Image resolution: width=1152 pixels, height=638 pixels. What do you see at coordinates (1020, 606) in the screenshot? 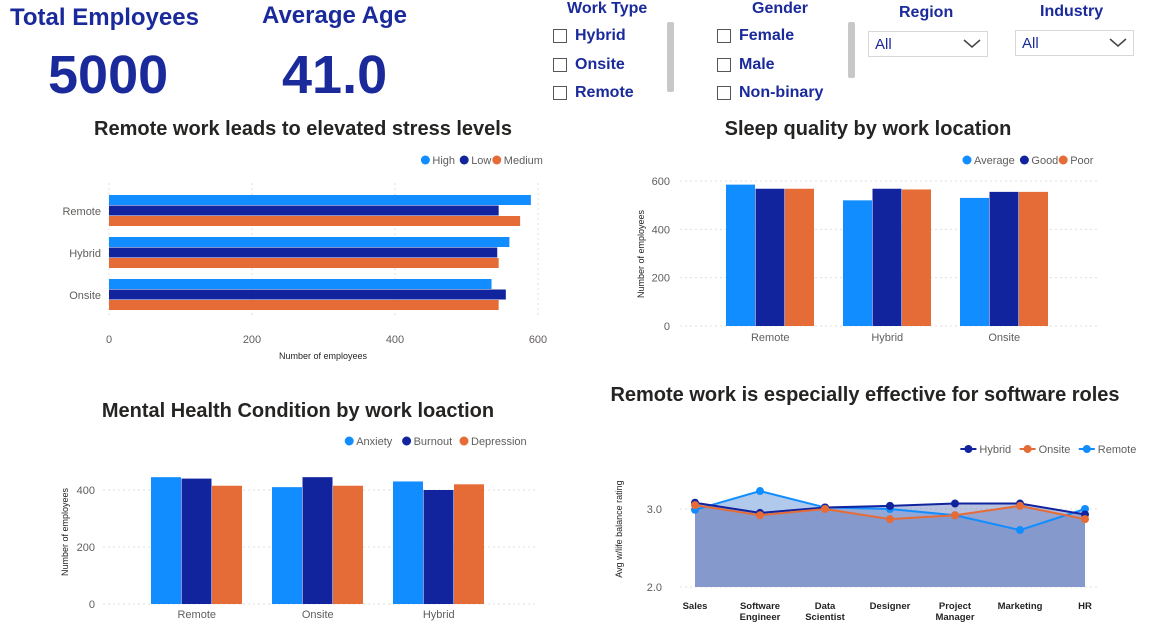
I see `category-label: Marketing` at bounding box center [1020, 606].